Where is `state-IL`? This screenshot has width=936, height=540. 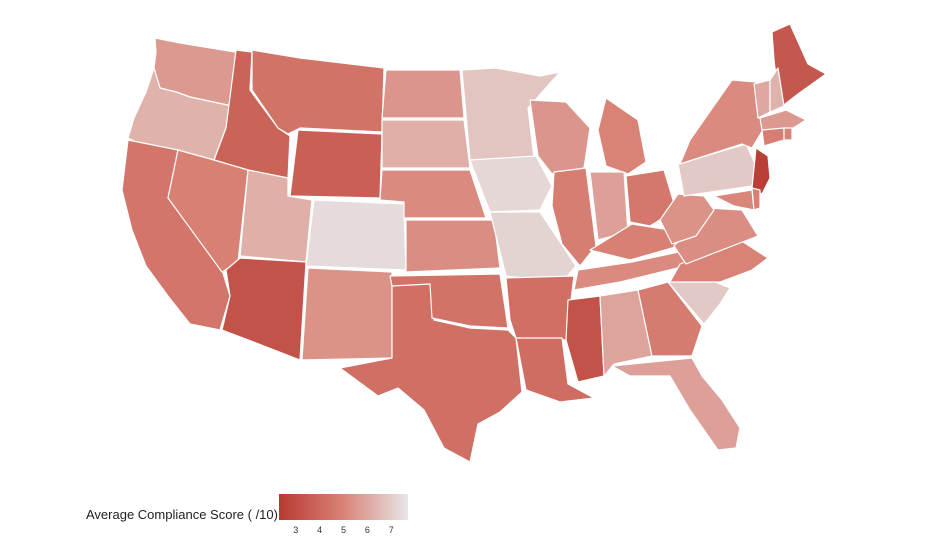 state-IL is located at coordinates (574, 217).